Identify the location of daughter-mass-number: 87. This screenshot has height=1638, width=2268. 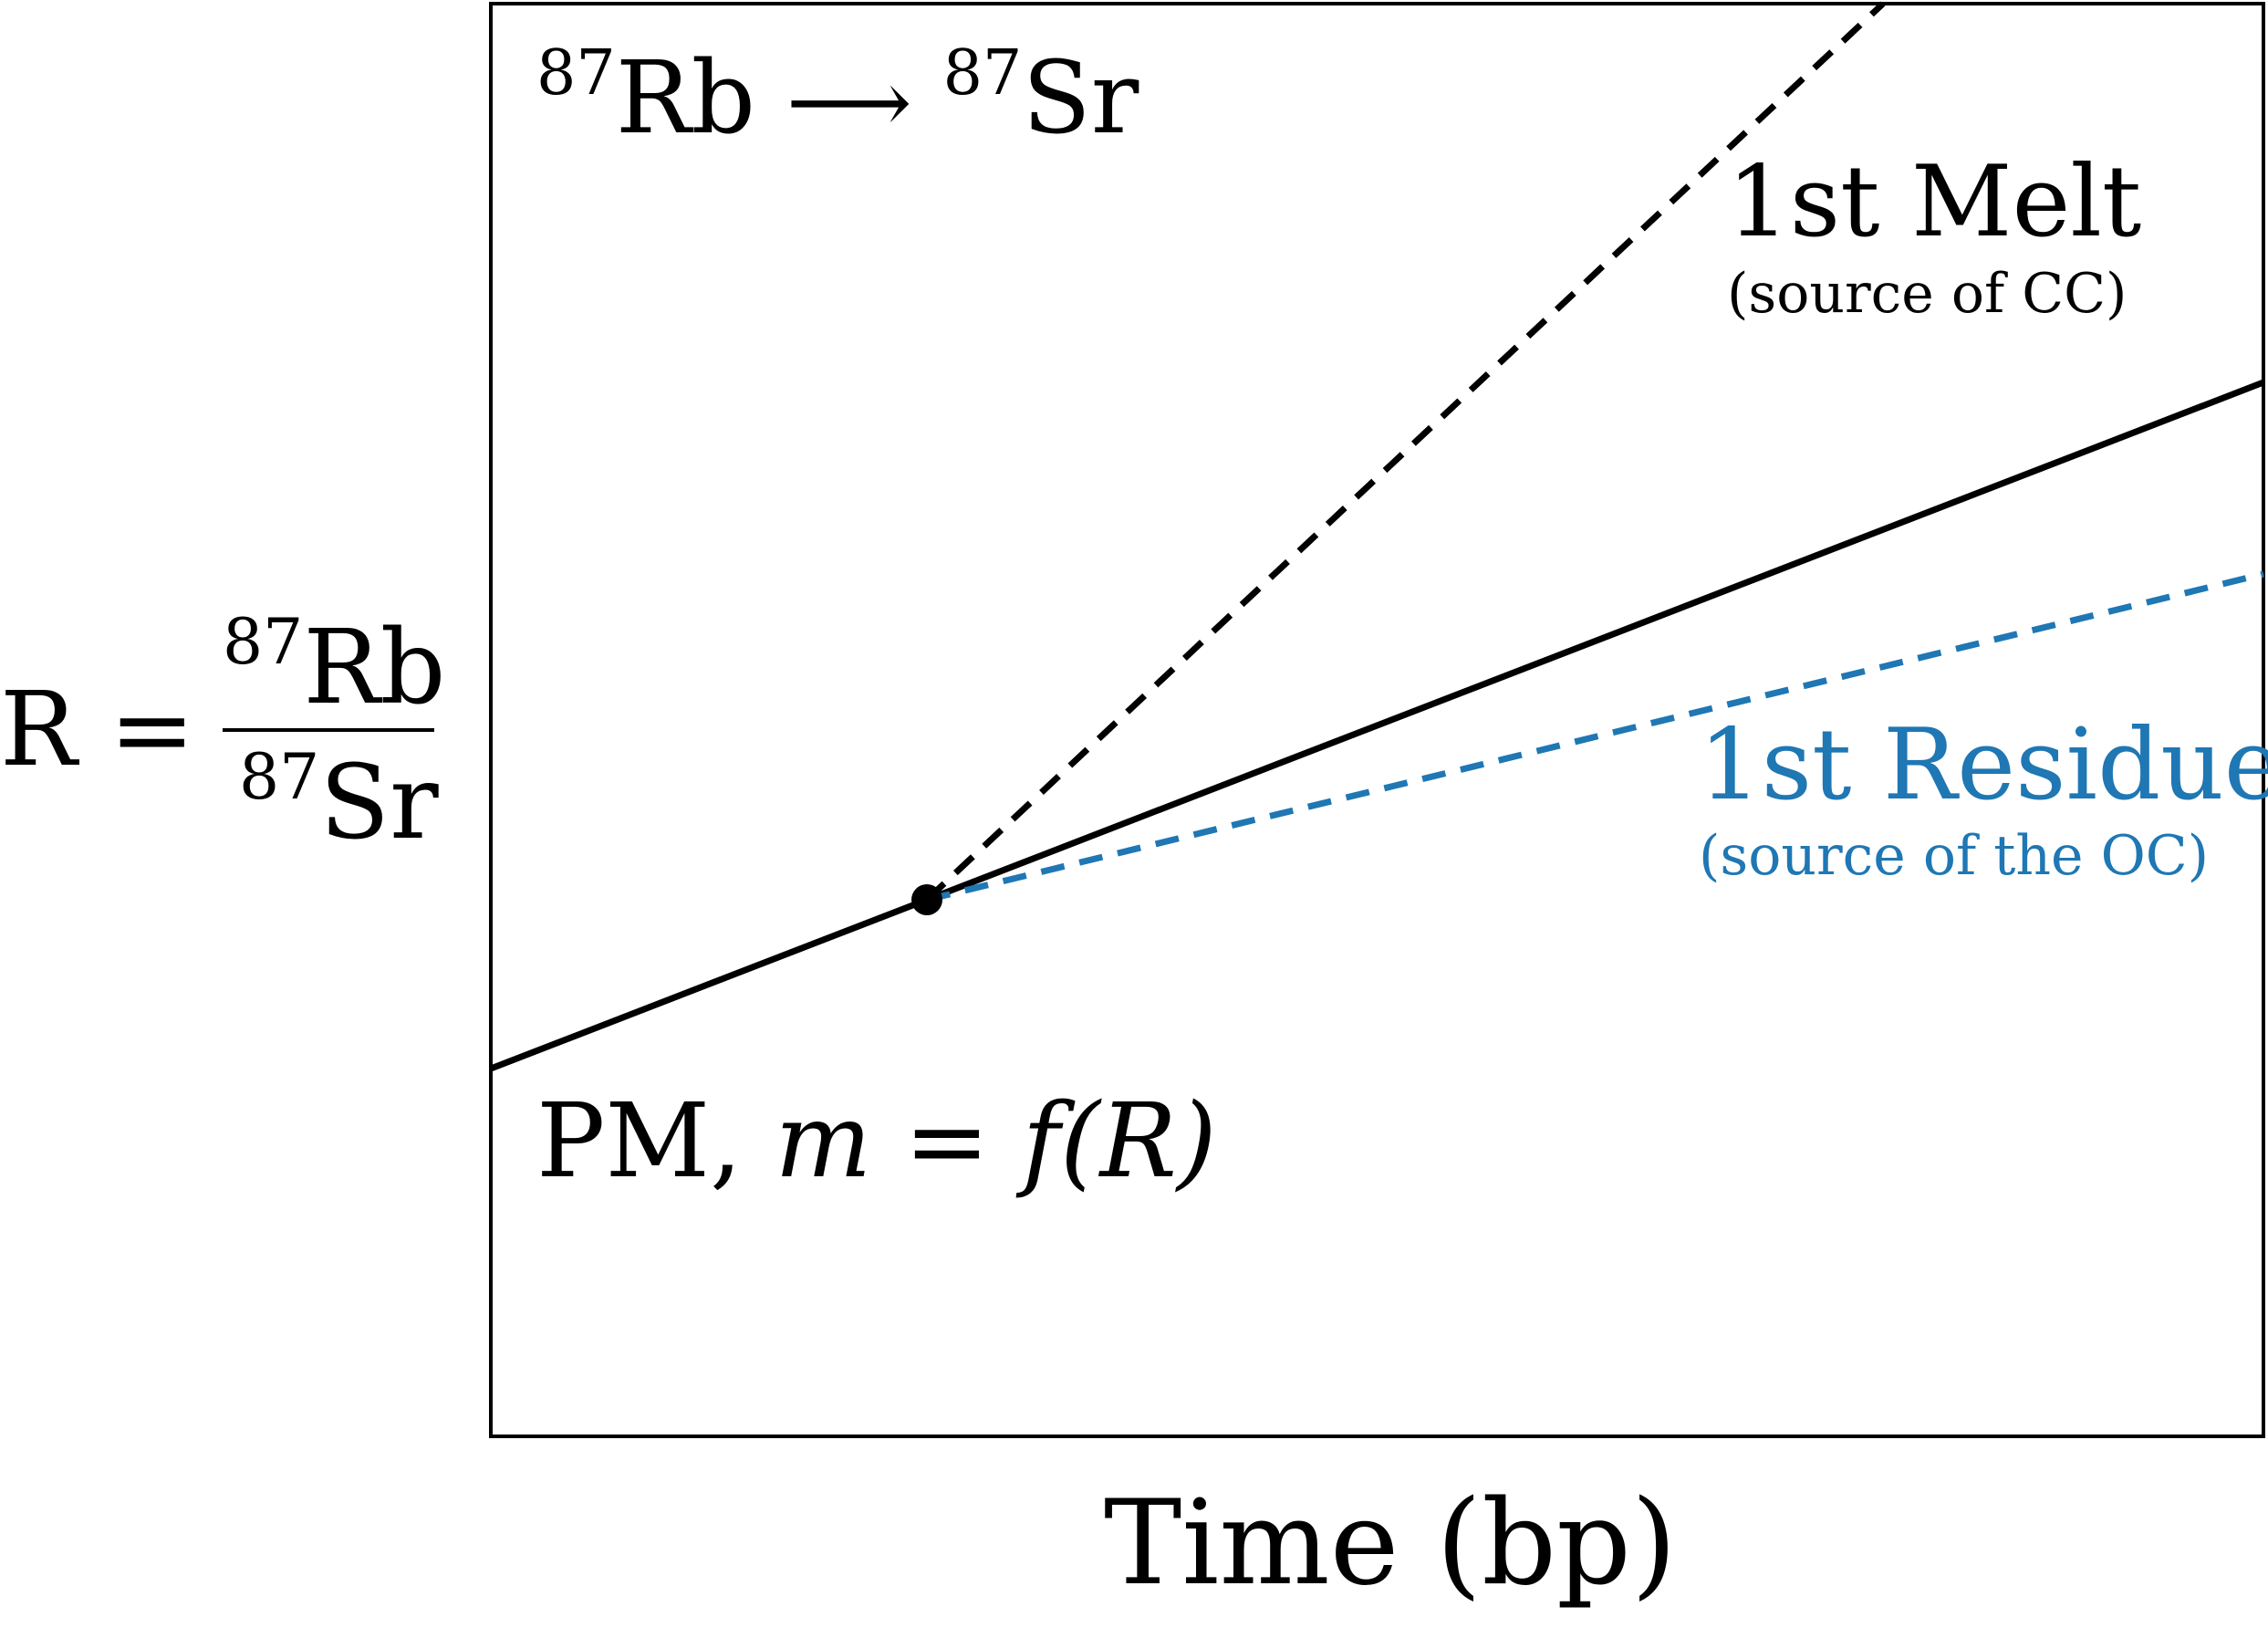
(982, 73).